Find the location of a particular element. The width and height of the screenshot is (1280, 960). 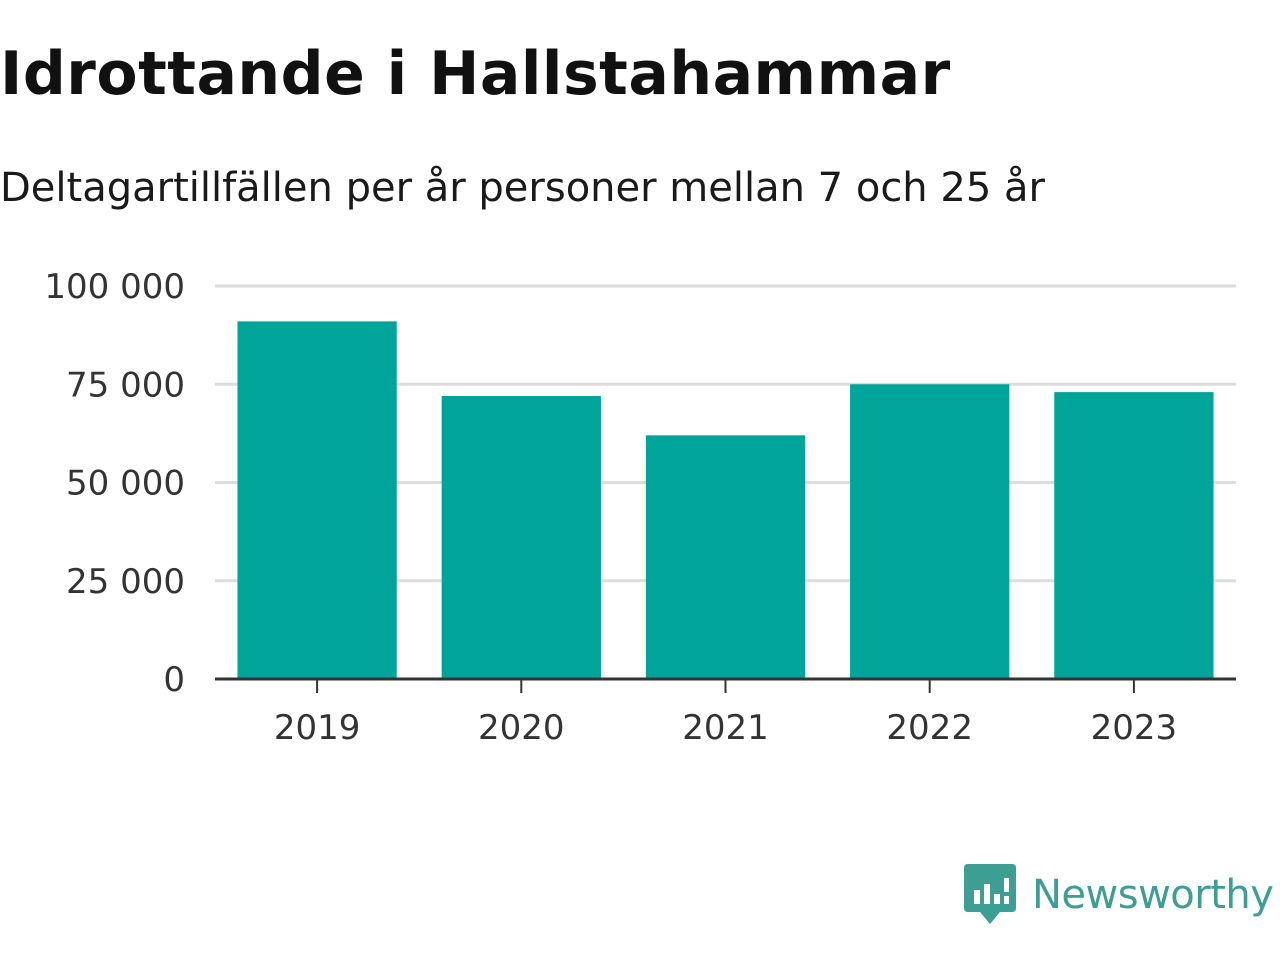

bar-2023 is located at coordinates (1134, 535).